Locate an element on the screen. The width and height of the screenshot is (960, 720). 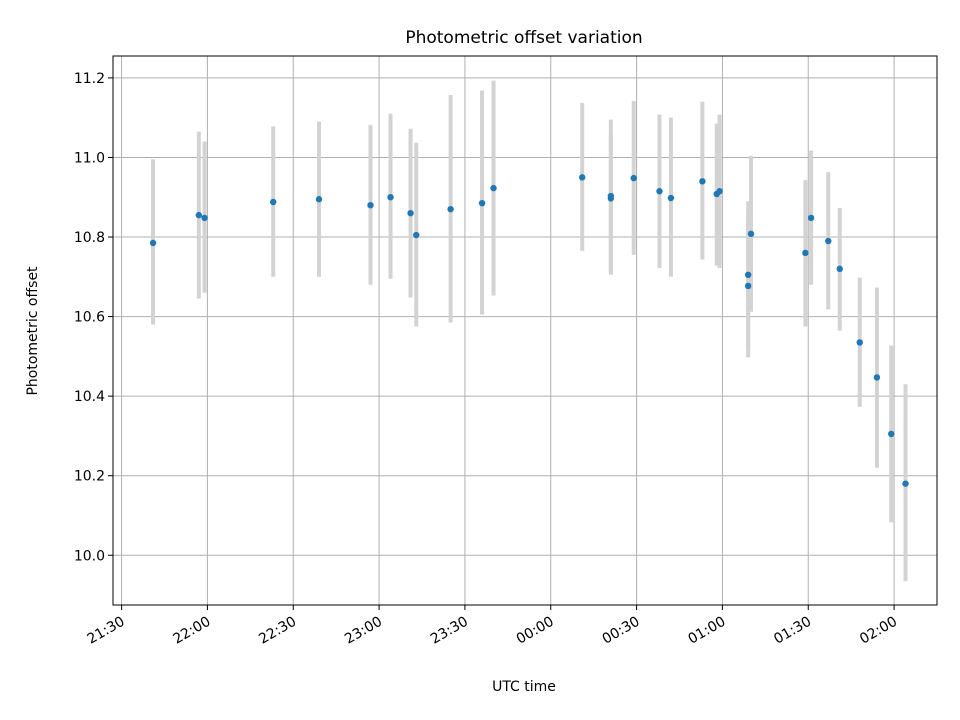
y-tick-label: 10.6 is located at coordinates (89, 318).